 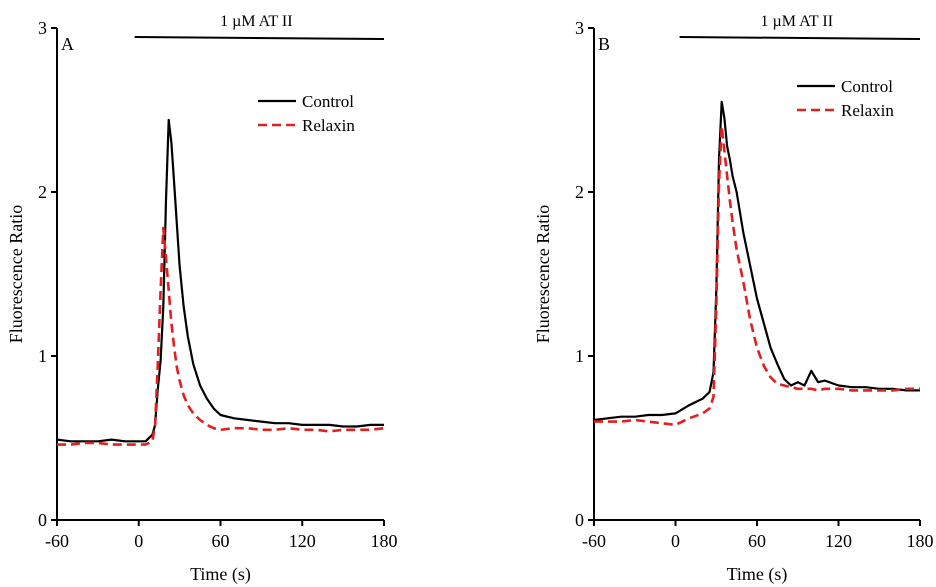 What do you see at coordinates (604, 44) in the screenshot?
I see `panel-label: B` at bounding box center [604, 44].